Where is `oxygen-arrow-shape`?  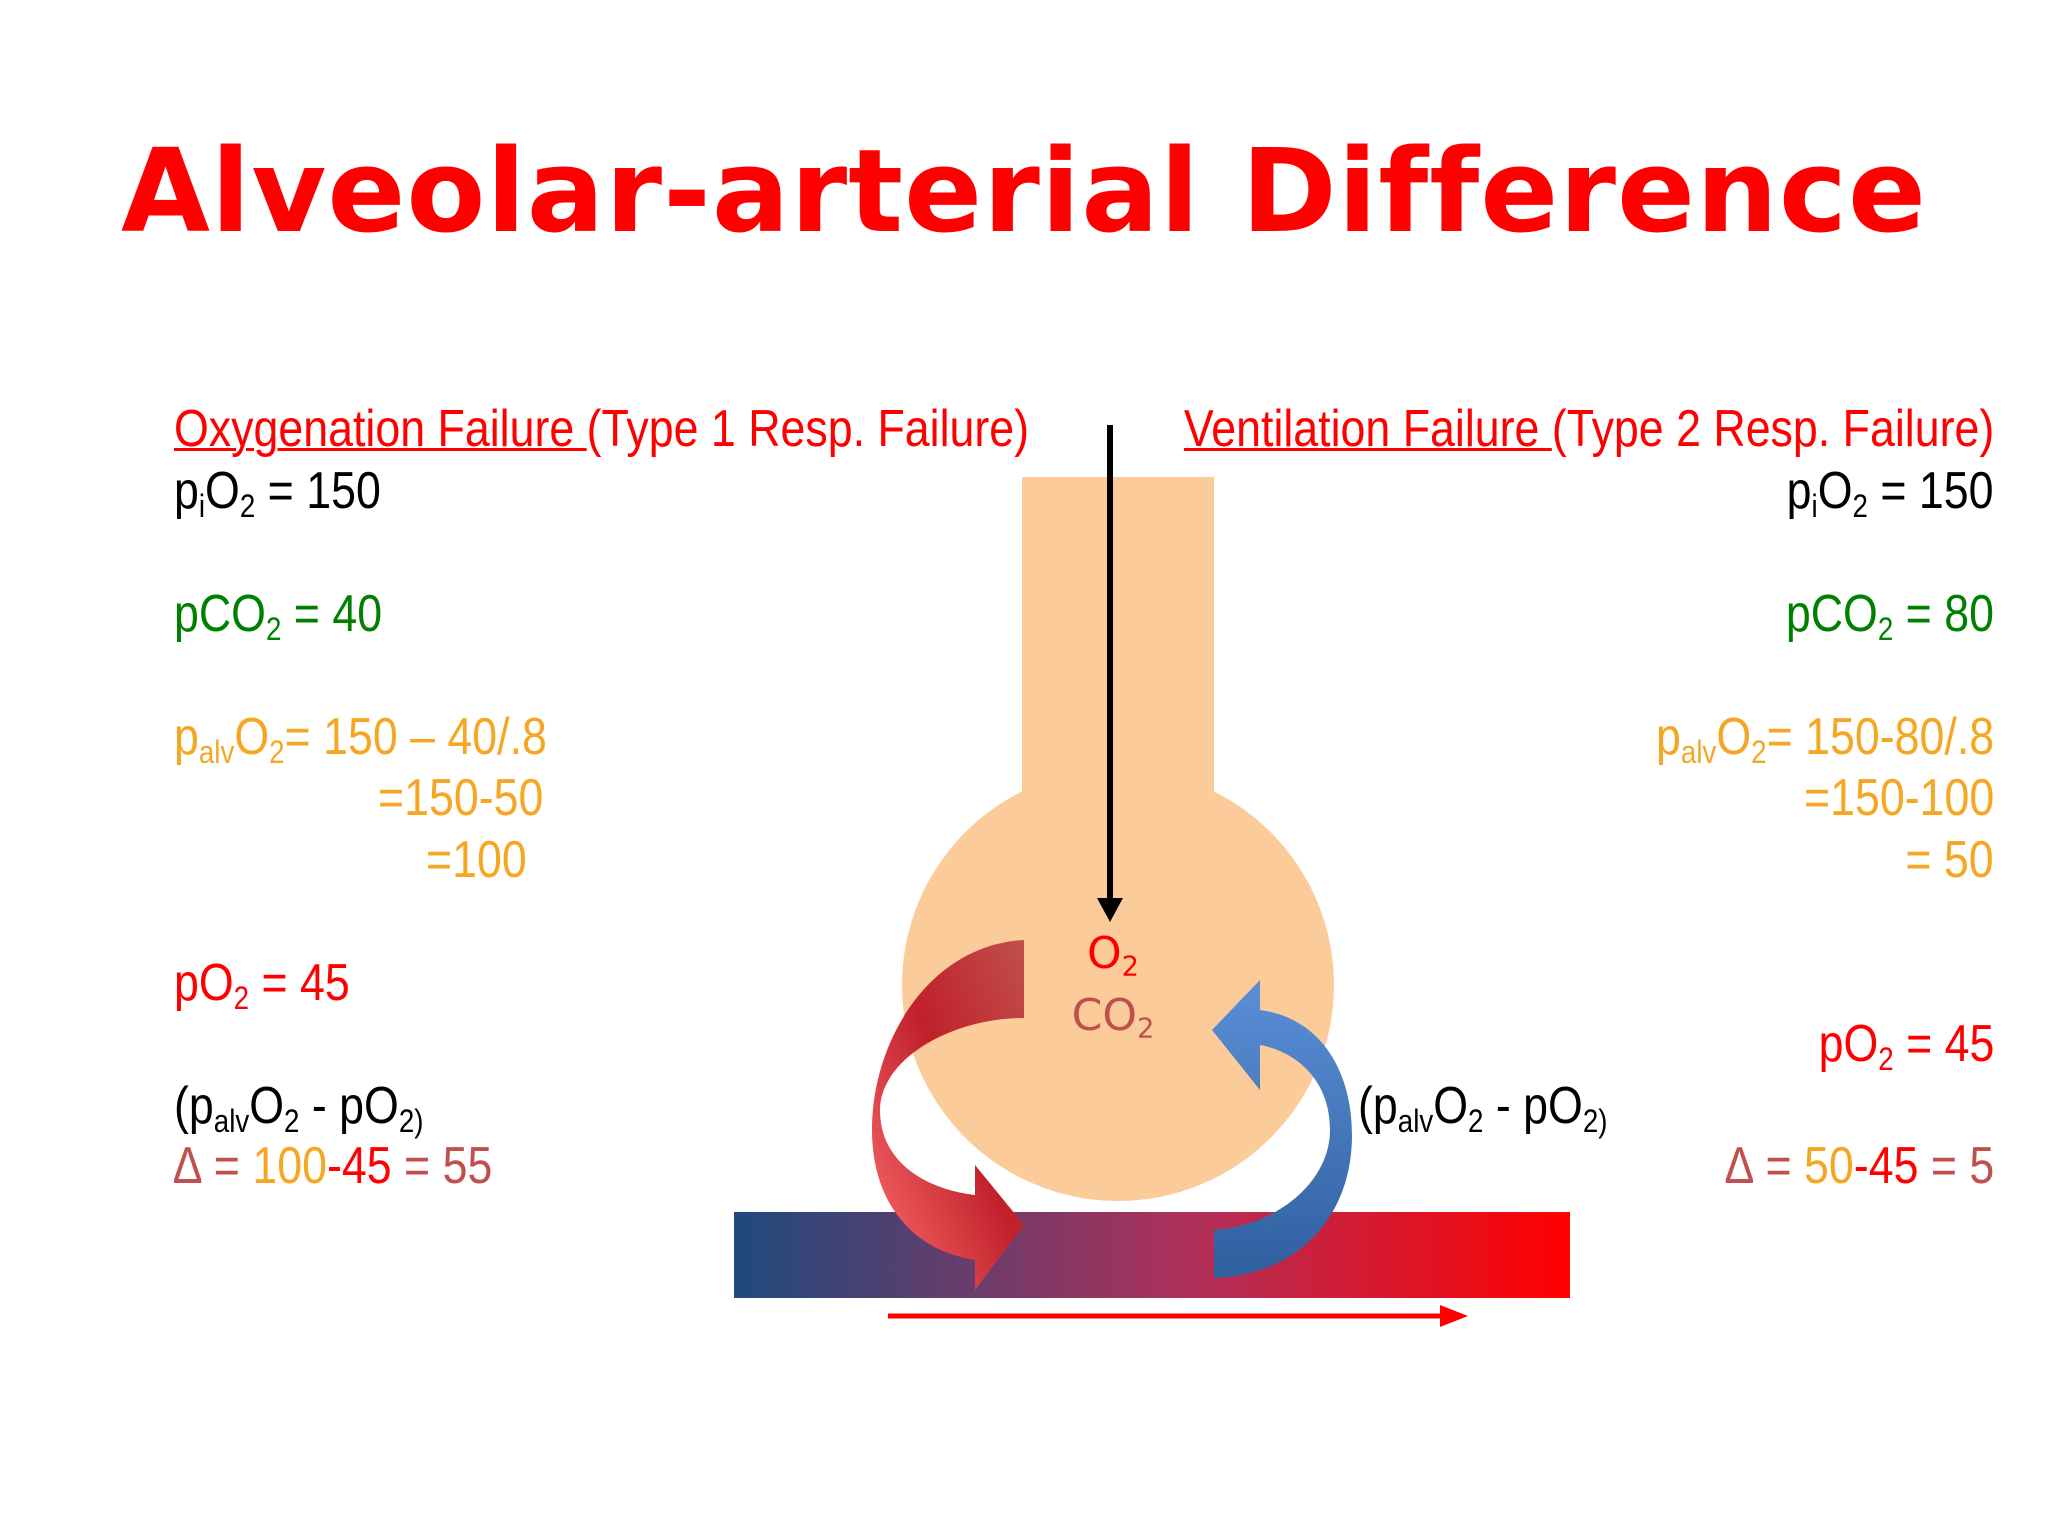 oxygen-arrow-shape is located at coordinates (948, 1115).